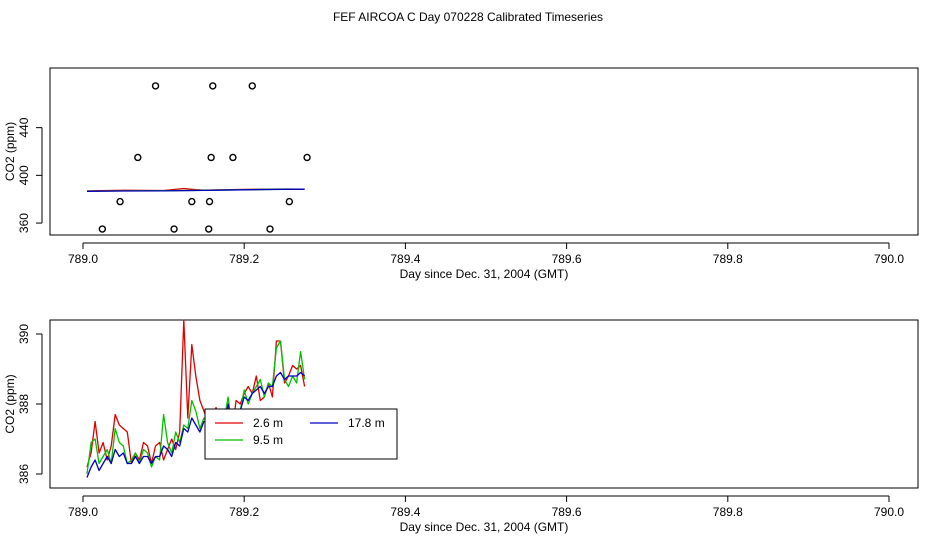  Describe the element at coordinates (268, 423) in the screenshot. I see `legend-label: 2.6 m` at that location.